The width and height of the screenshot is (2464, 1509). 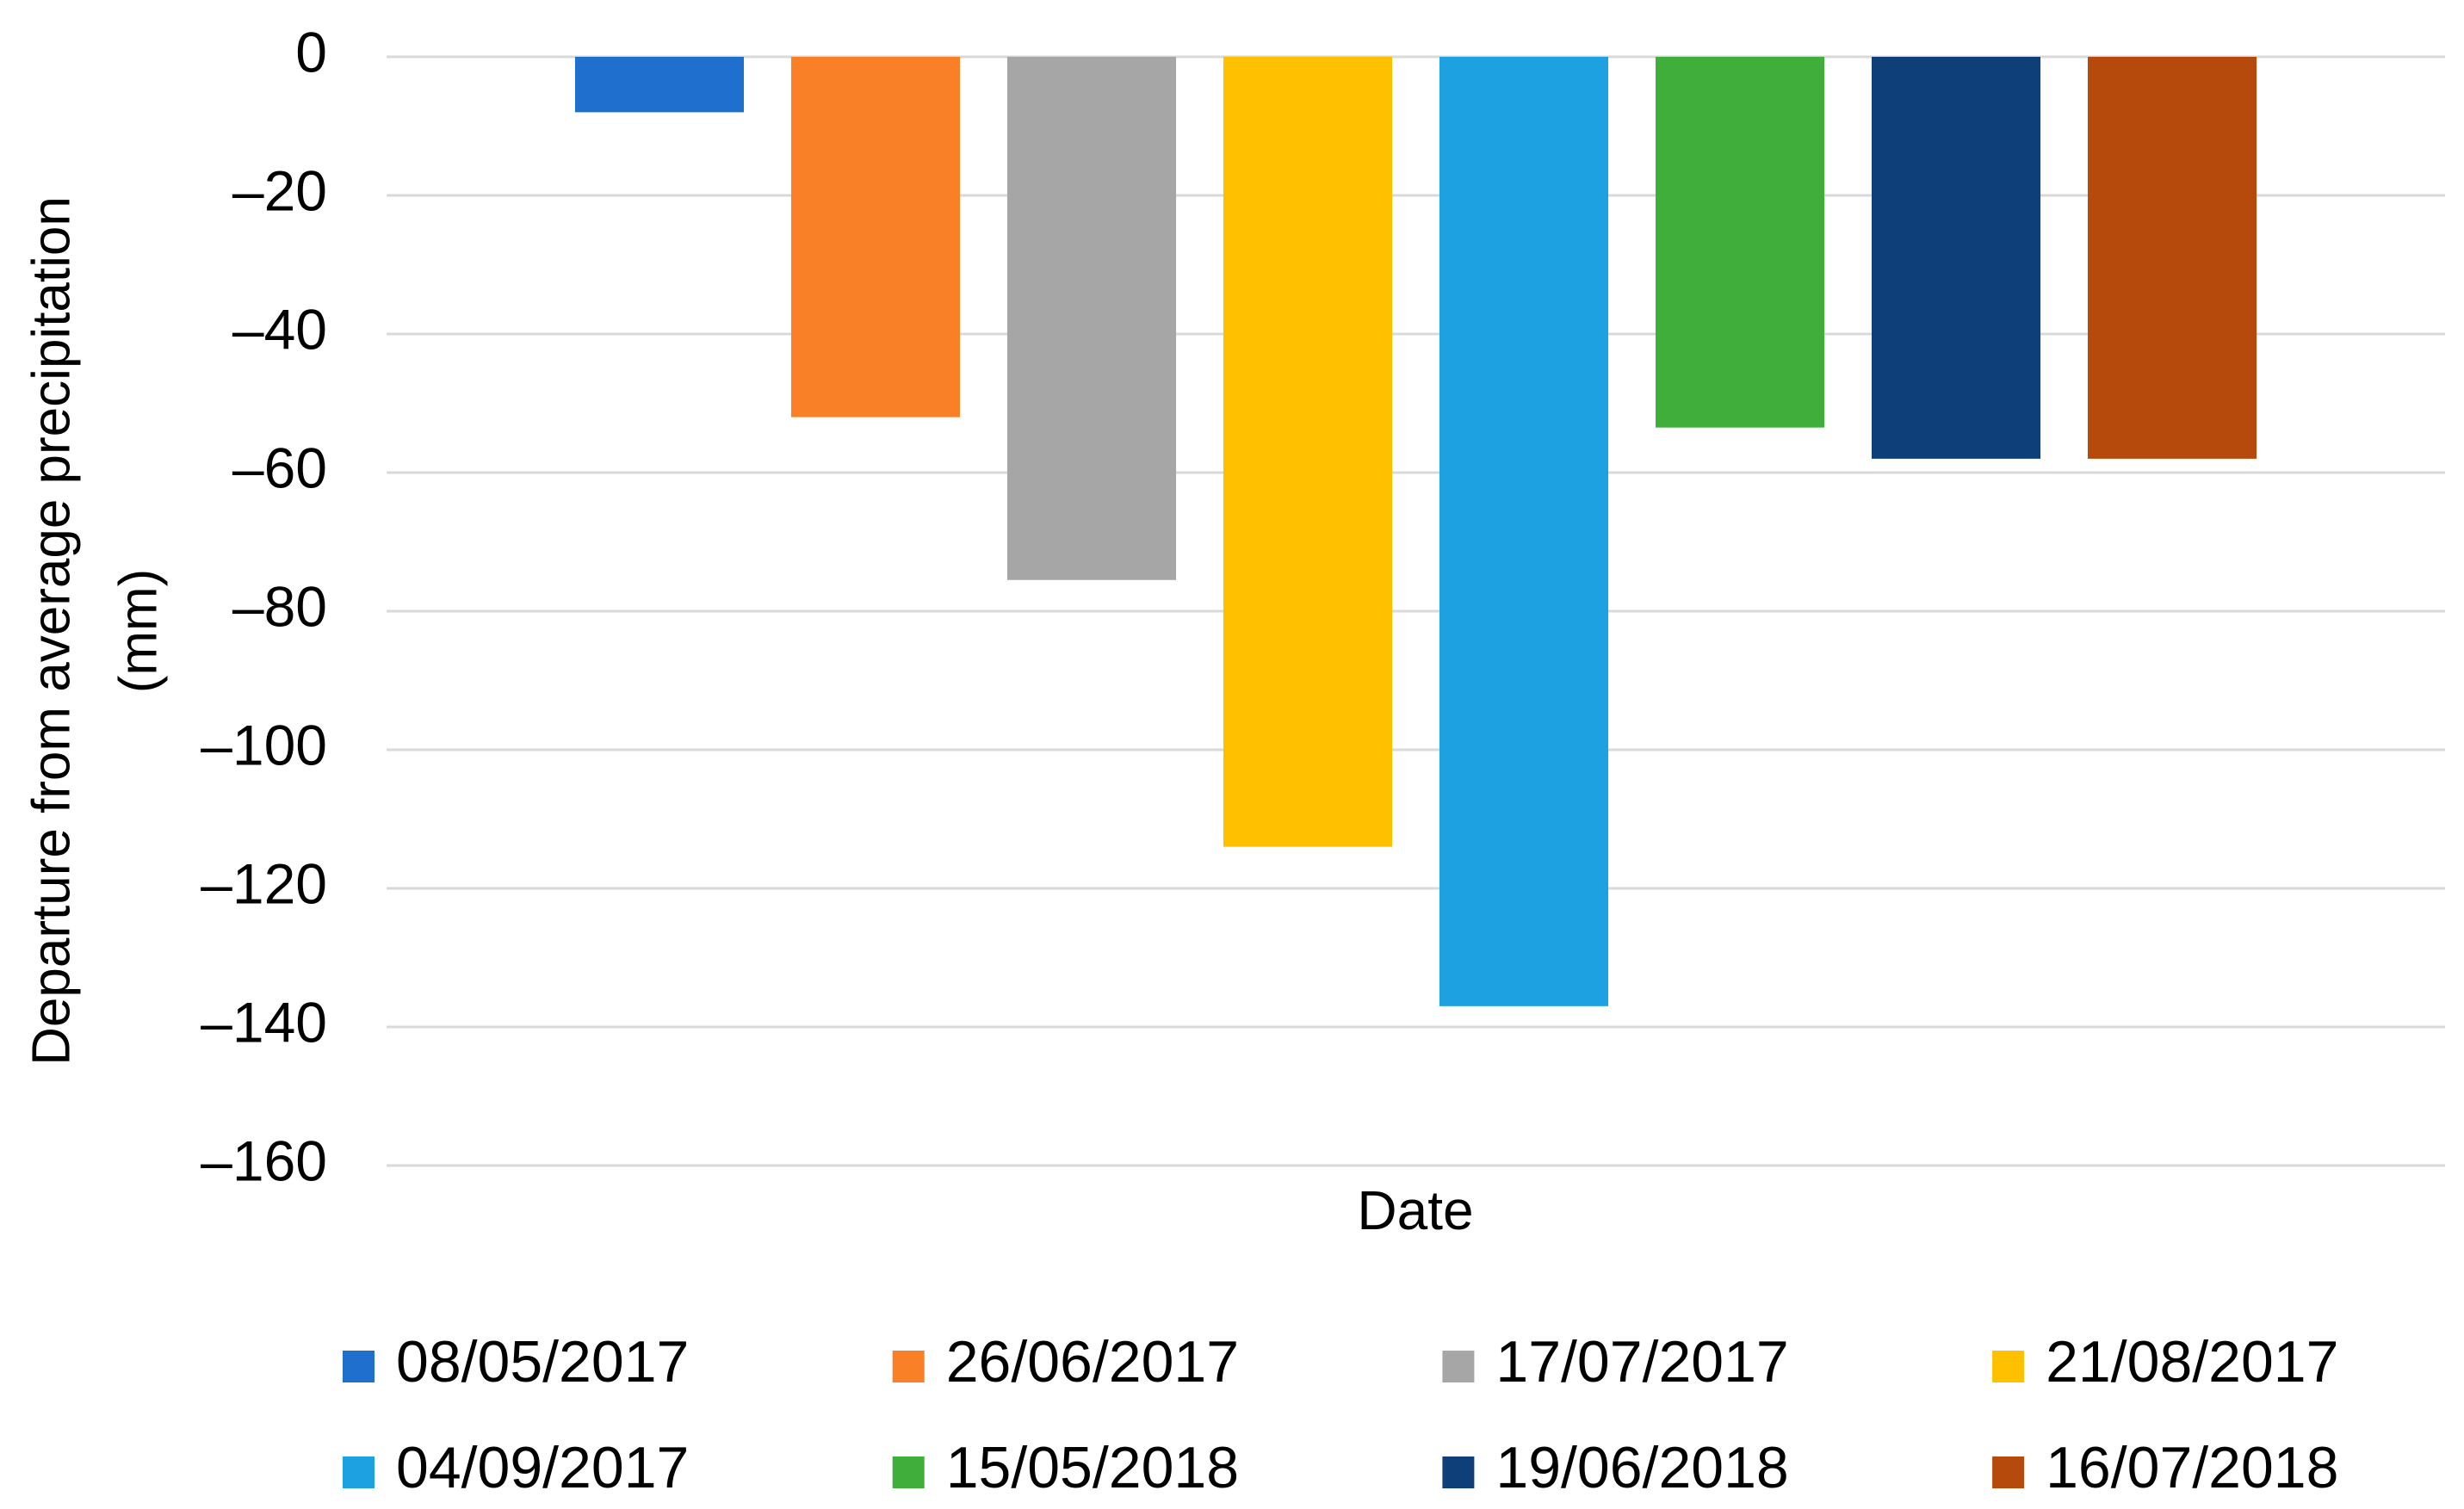 What do you see at coordinates (1092, 1467) in the screenshot?
I see `legend-label: 15/05/2018` at bounding box center [1092, 1467].